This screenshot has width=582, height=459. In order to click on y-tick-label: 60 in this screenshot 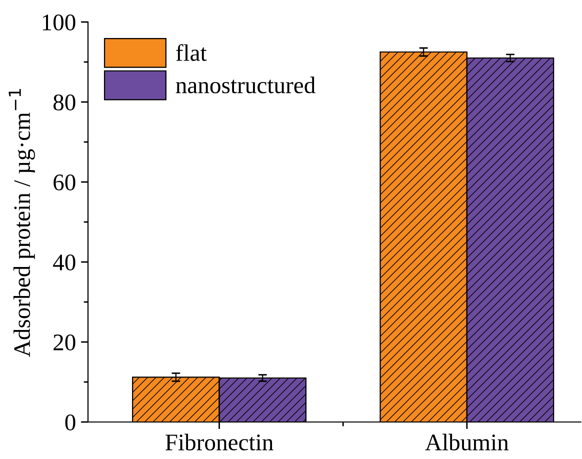, I will do `click(65, 182)`.